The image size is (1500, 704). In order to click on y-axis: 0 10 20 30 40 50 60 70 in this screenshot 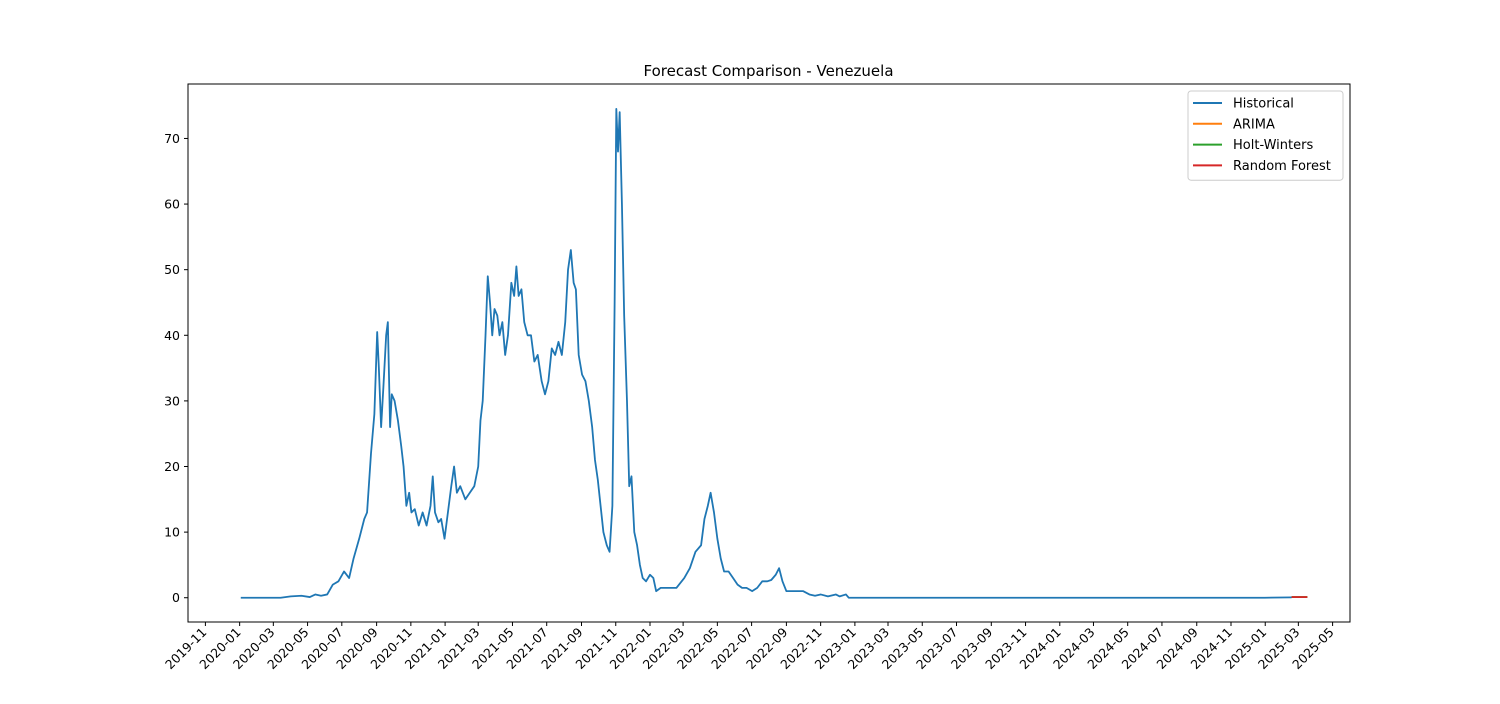, I will do `click(176, 368)`.